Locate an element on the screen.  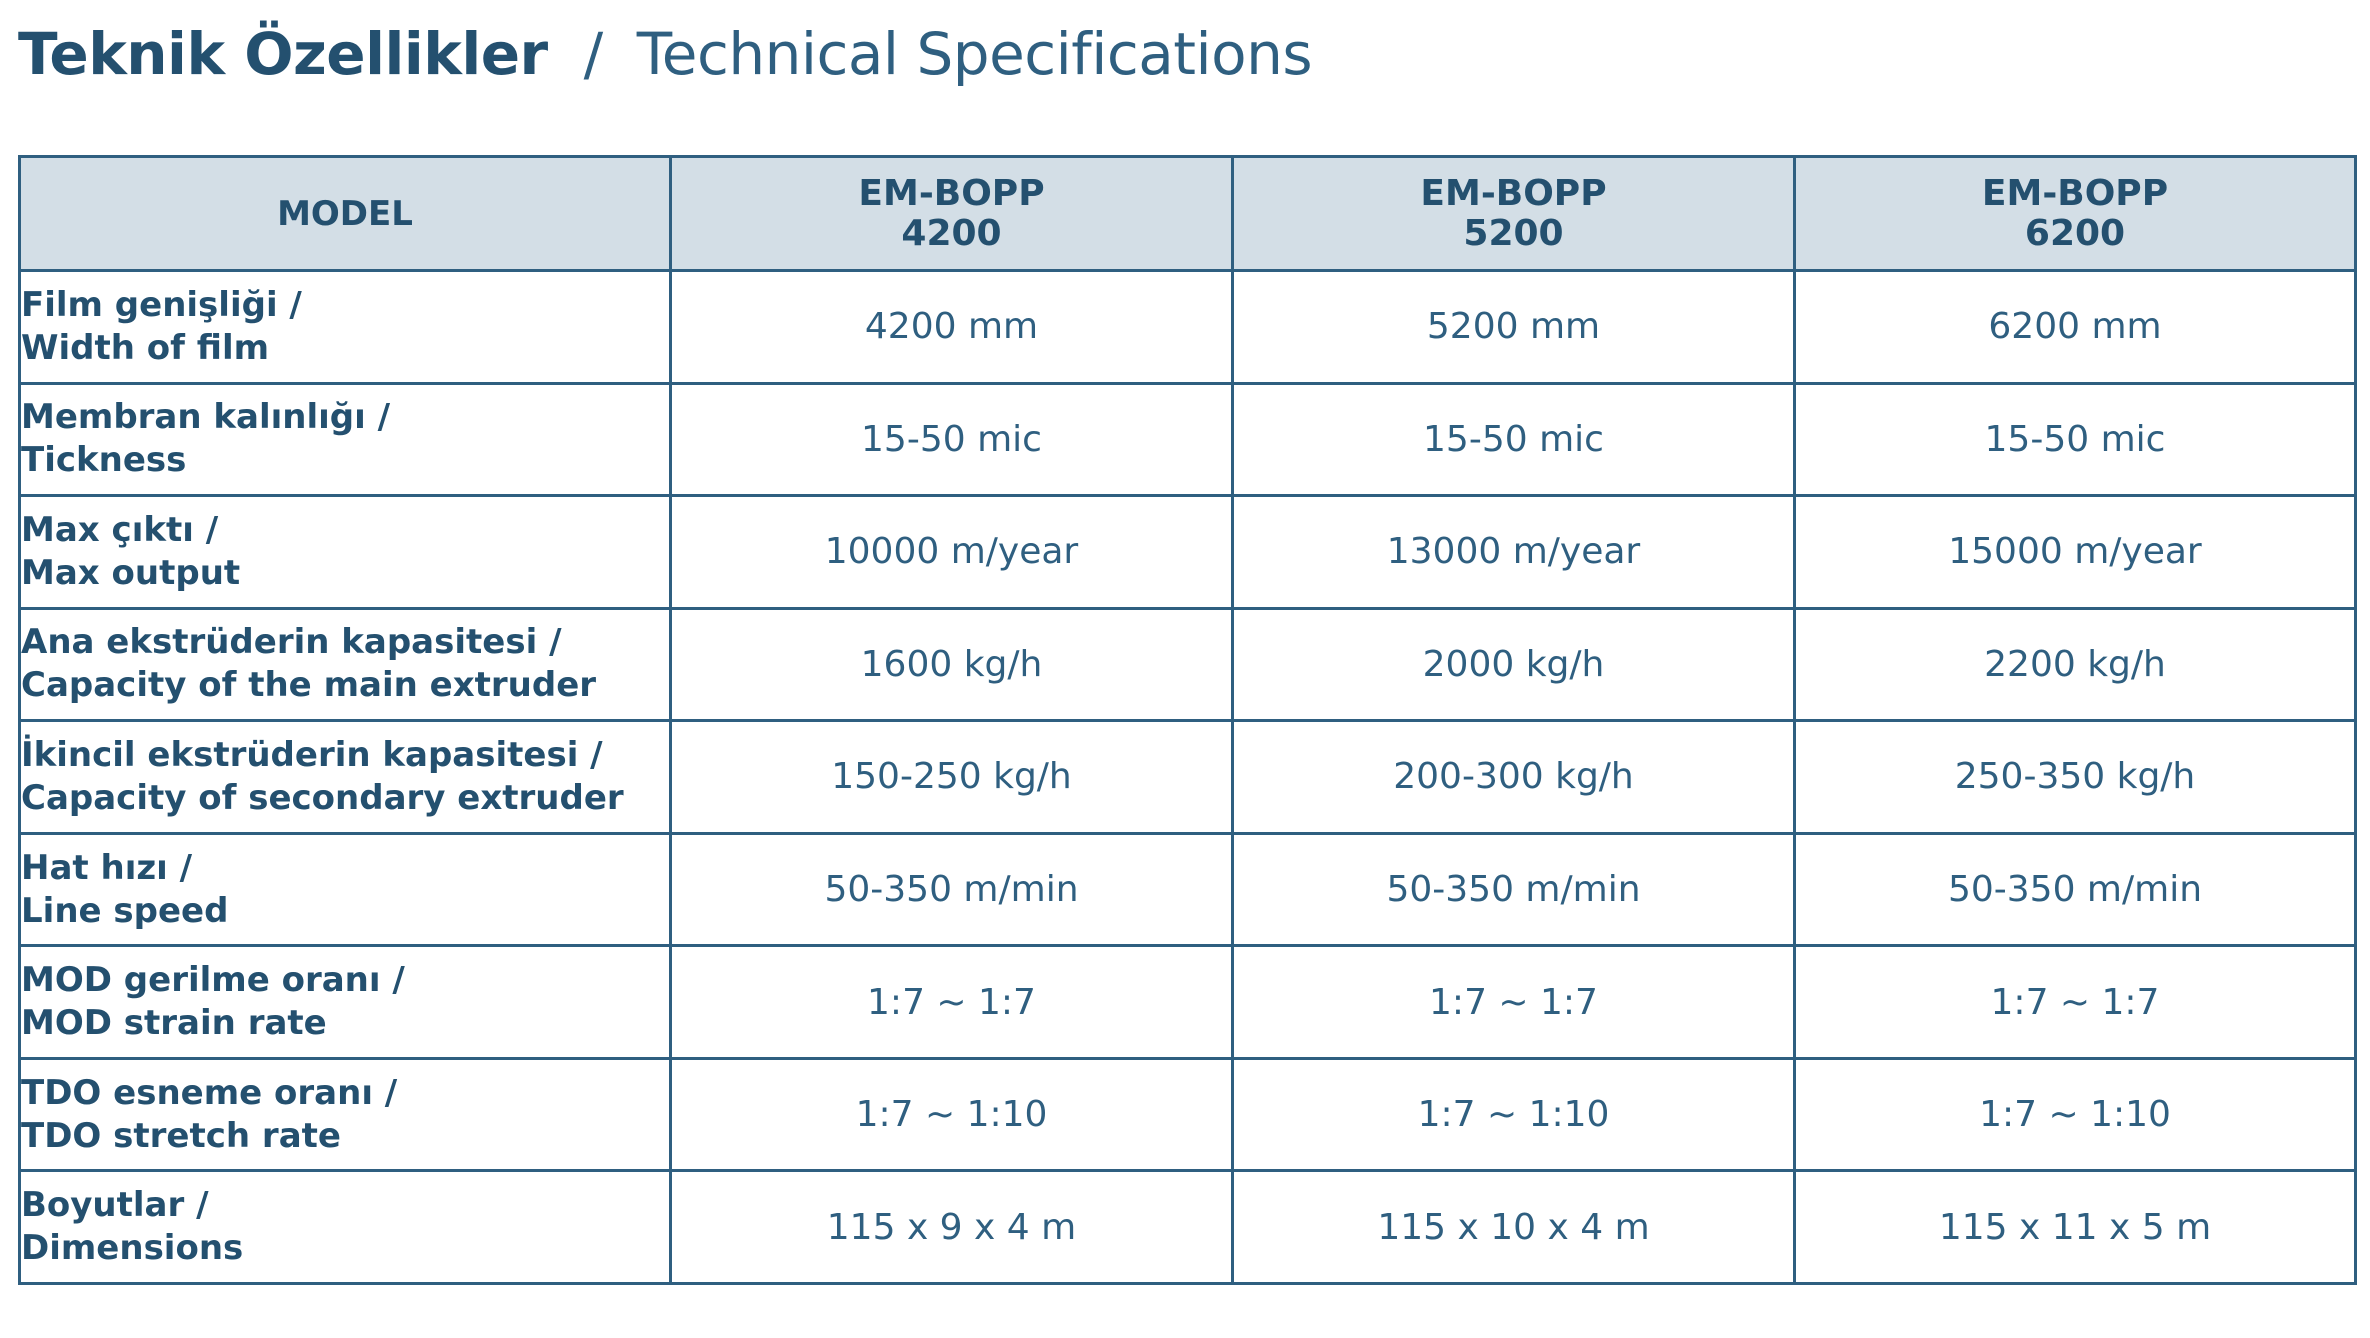
model-column-header: MODEL is located at coordinates (345, 213).